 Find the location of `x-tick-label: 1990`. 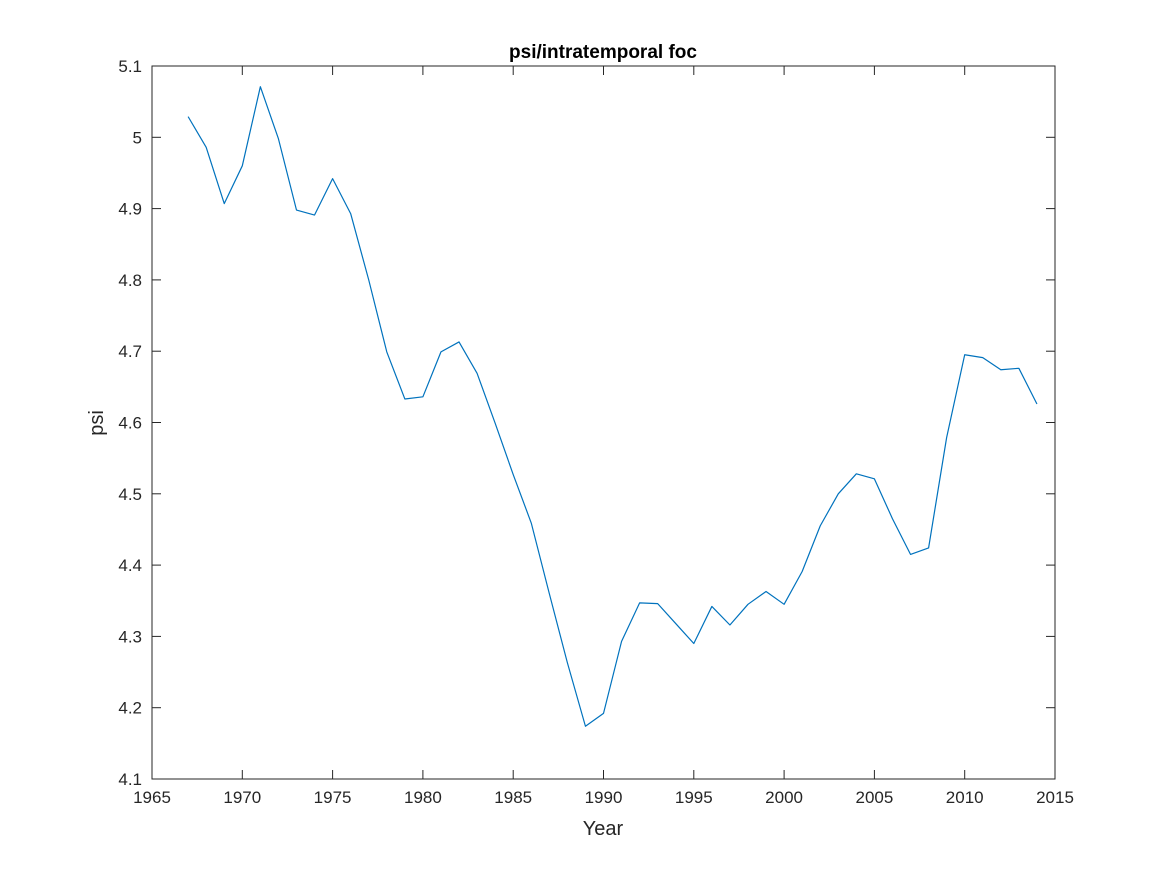

x-tick-label: 1990 is located at coordinates (604, 797).